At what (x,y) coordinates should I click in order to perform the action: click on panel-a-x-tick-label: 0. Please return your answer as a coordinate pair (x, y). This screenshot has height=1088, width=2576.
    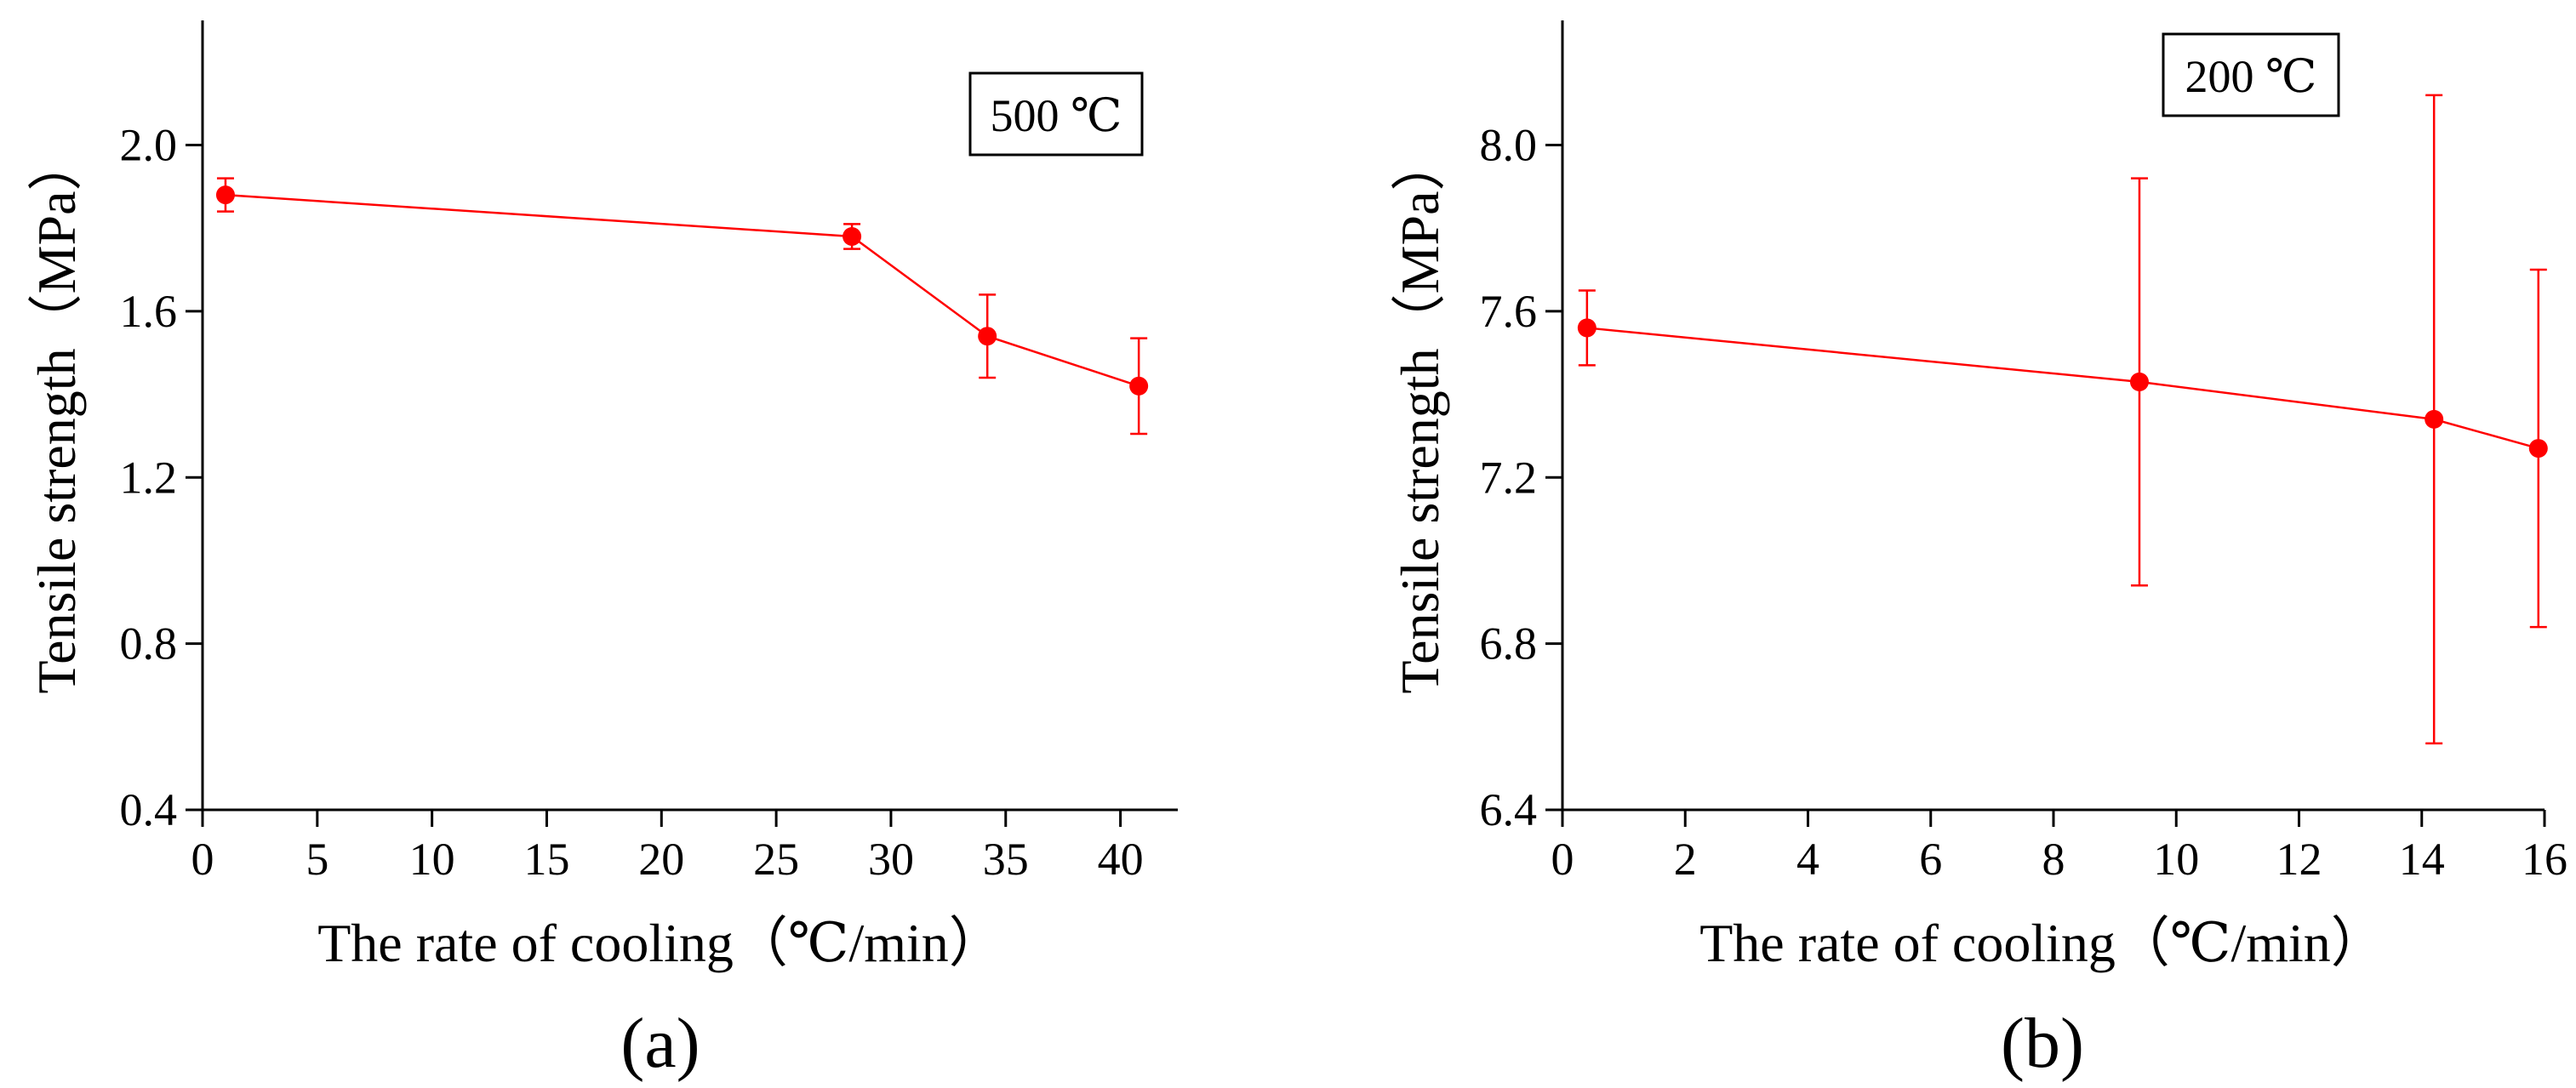
    Looking at the image, I should click on (202, 859).